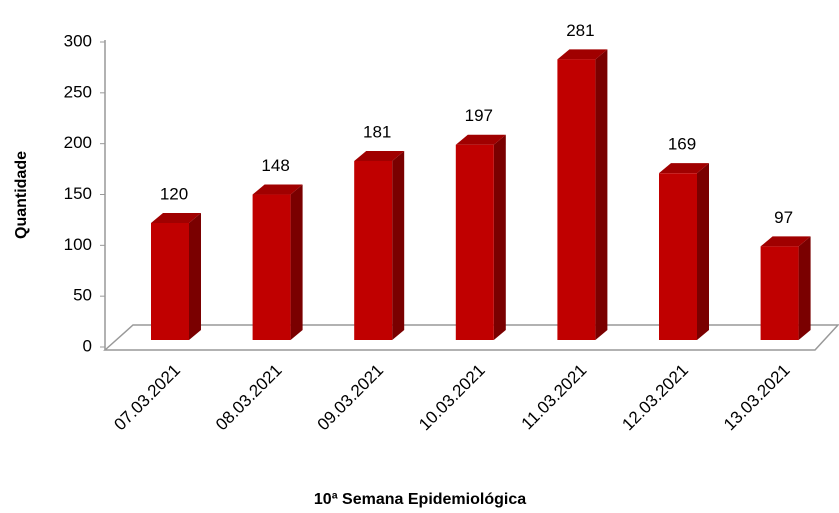  What do you see at coordinates (174, 193) in the screenshot?
I see `data-label: 120` at bounding box center [174, 193].